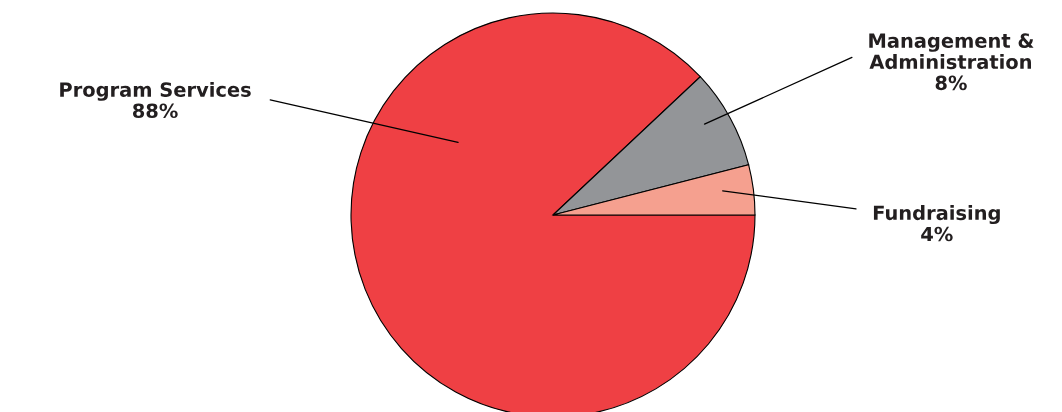  What do you see at coordinates (936, 215) in the screenshot?
I see `slice-label: Fundraising` at bounding box center [936, 215].